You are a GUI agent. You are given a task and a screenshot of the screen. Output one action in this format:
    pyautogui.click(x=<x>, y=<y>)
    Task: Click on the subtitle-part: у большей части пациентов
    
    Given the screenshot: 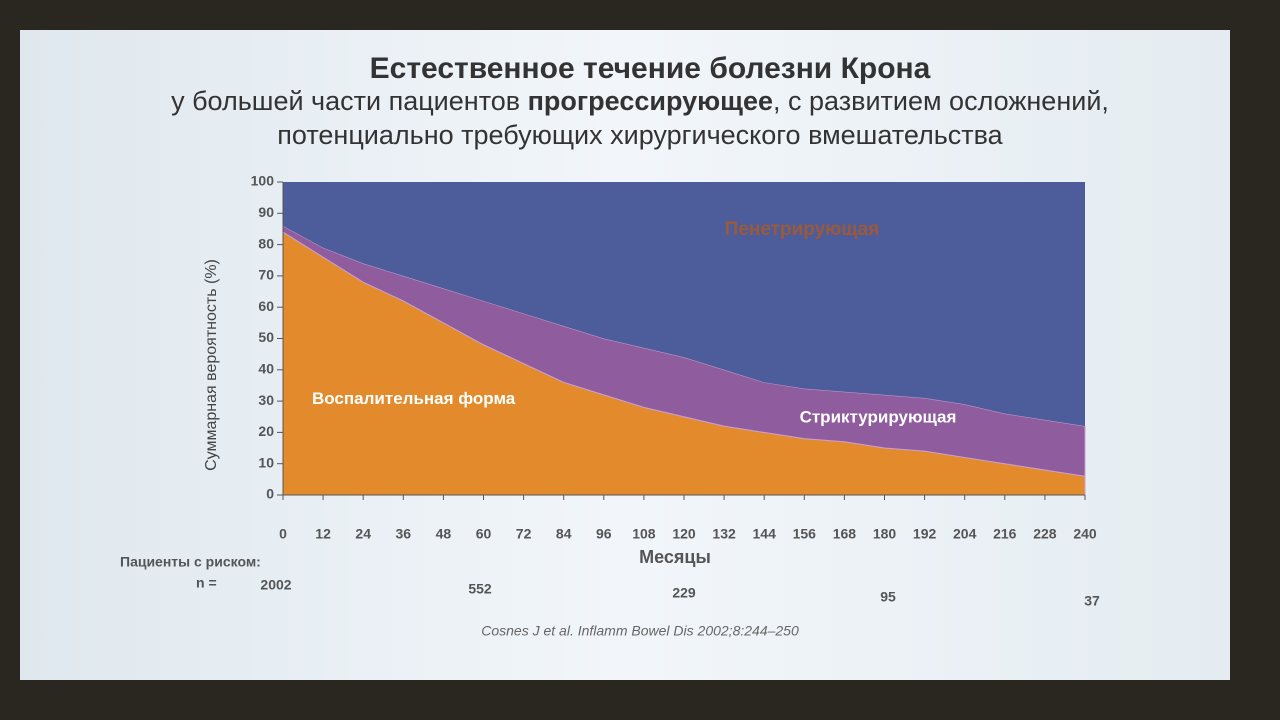 What is the action you would take?
    pyautogui.click(x=349, y=101)
    